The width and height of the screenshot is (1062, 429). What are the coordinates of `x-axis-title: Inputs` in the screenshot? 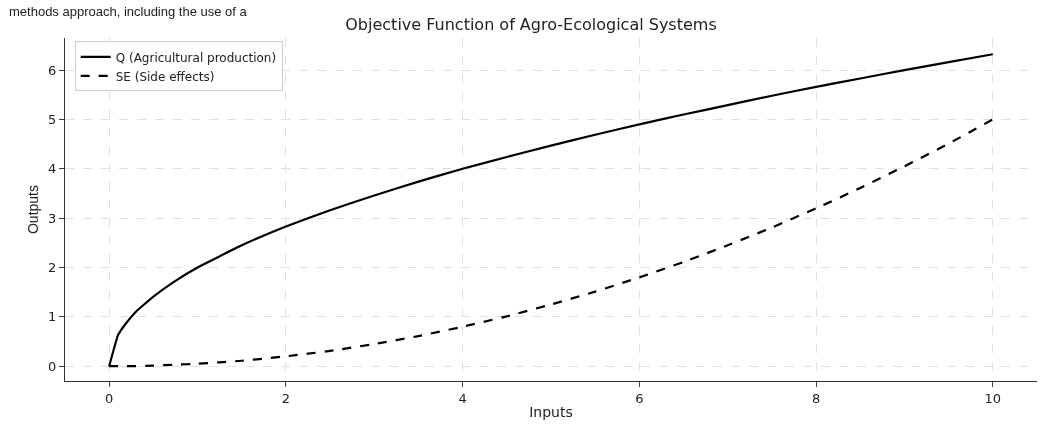 It's located at (551, 411).